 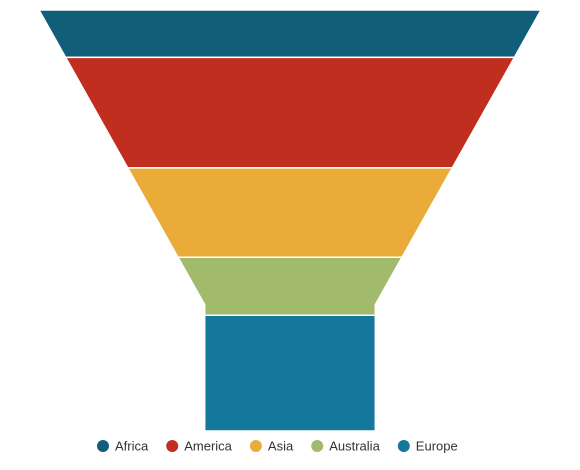 I want to click on legend-item-asia: Asia, so click(x=271, y=446).